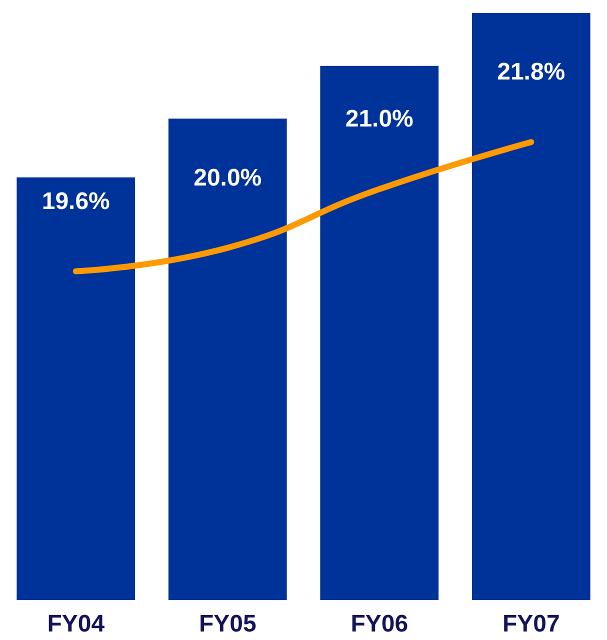  What do you see at coordinates (228, 178) in the screenshot?
I see `data-label: 20.0%` at bounding box center [228, 178].